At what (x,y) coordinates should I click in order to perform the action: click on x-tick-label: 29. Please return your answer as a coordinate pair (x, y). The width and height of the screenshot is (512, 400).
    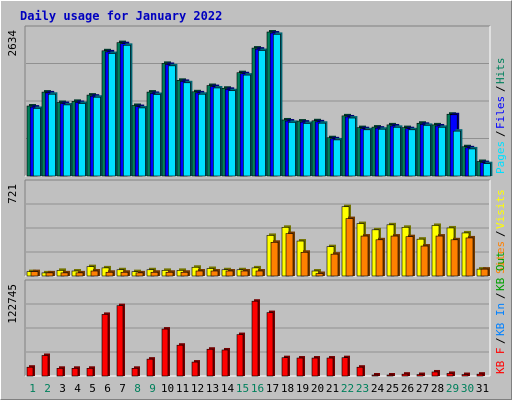
    Looking at the image, I should click on (452, 388).